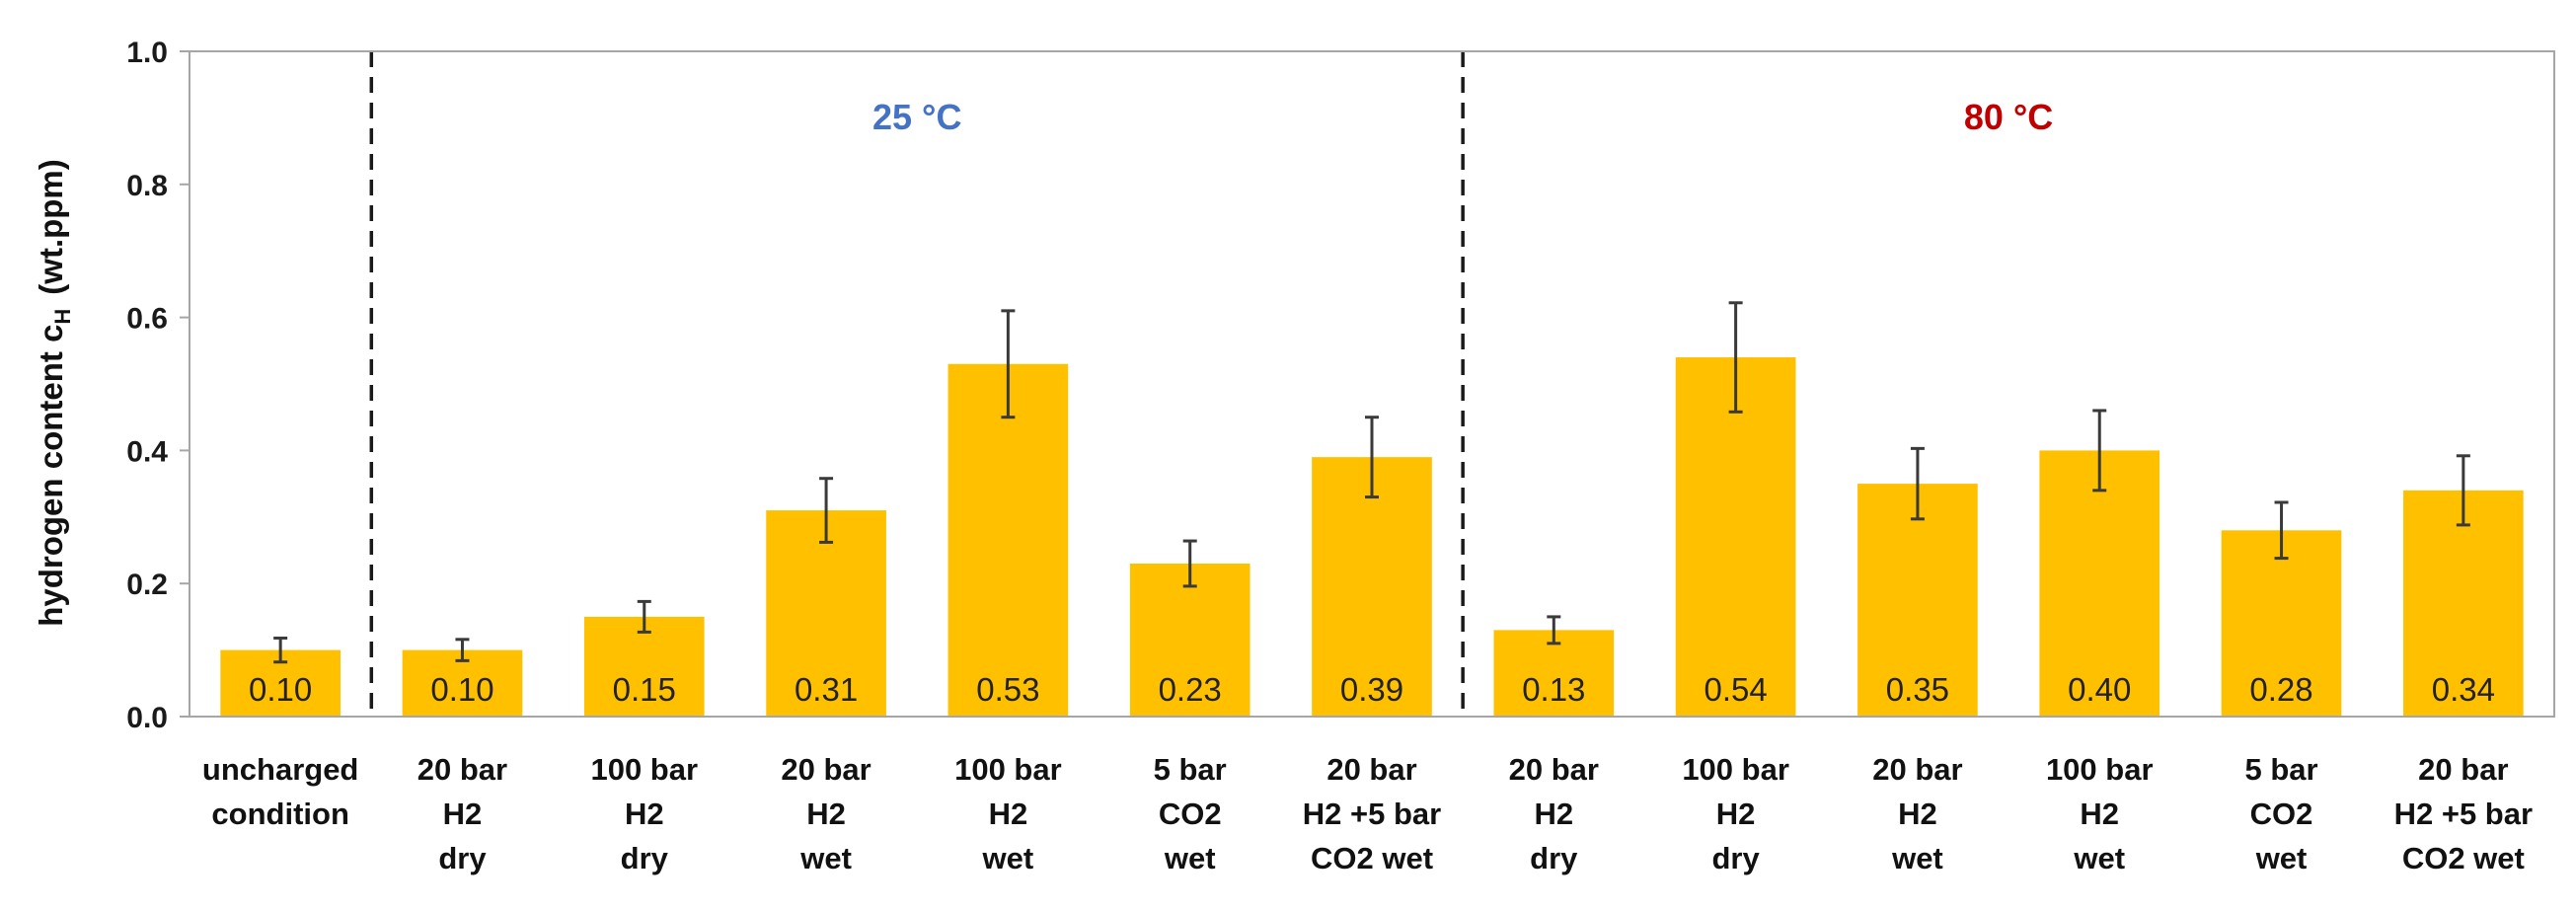 The width and height of the screenshot is (2576, 912). Describe the element at coordinates (644, 689) in the screenshot. I see `bar-value-label: 0.15` at that location.